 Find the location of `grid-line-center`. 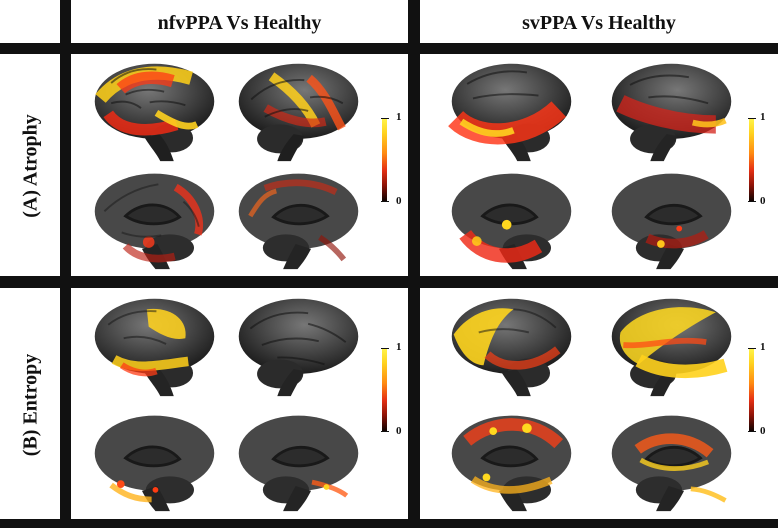

grid-line-center is located at coordinates (414, 264).